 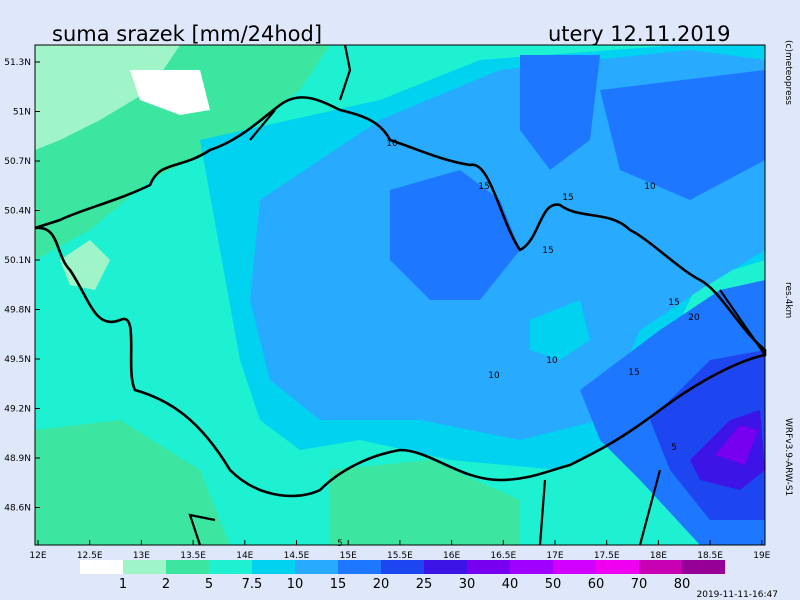 What do you see at coordinates (17, 459) in the screenshot?
I see `lat-label: 48.9N` at bounding box center [17, 459].